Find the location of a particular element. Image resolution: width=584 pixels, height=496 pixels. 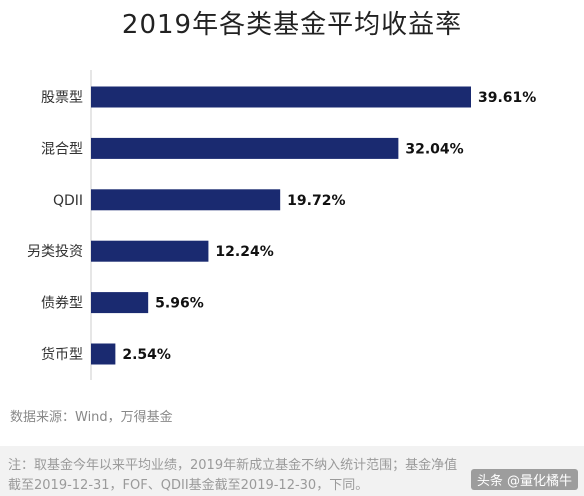

value-label: 12.24% is located at coordinates (244, 252).